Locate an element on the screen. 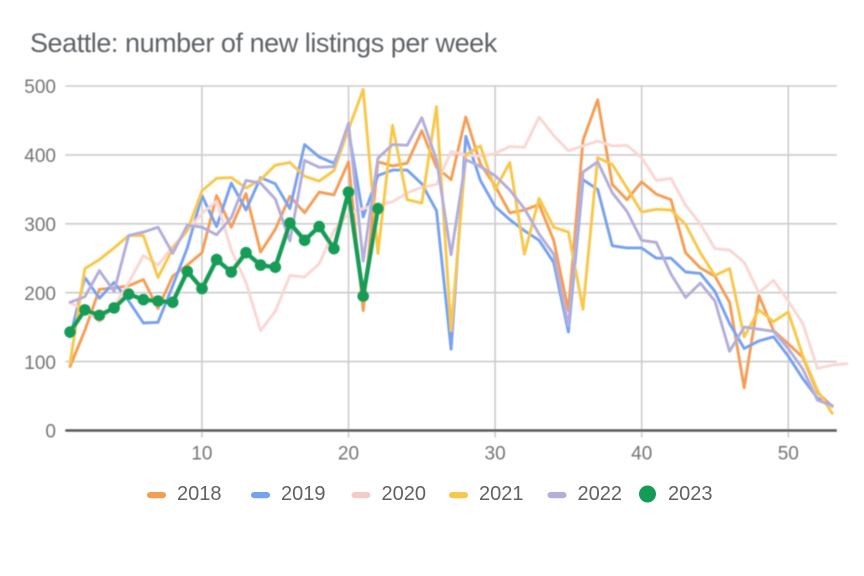  svg-text: 400 is located at coordinates (40, 156).